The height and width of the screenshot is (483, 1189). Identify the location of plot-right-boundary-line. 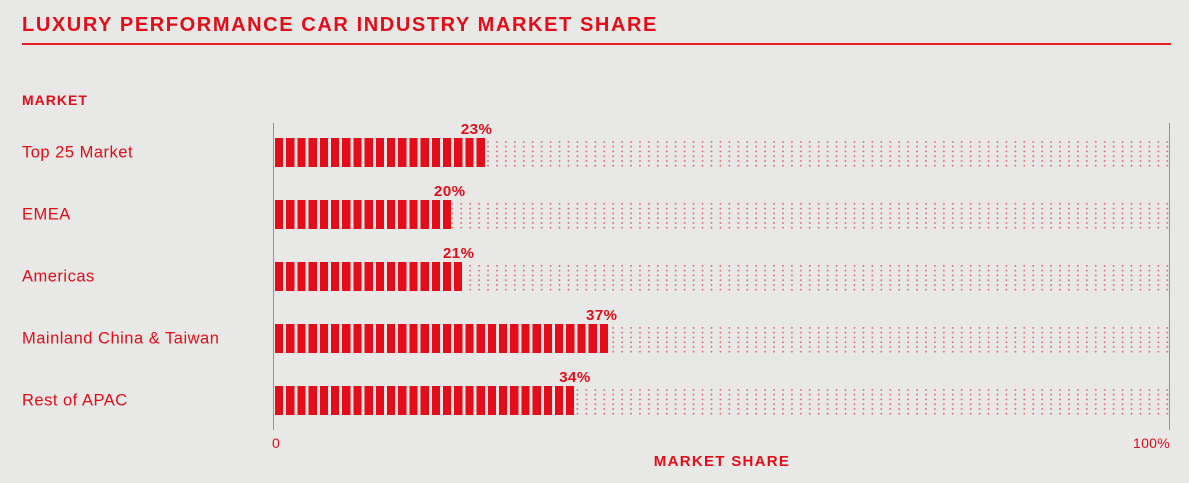
(1169, 276).